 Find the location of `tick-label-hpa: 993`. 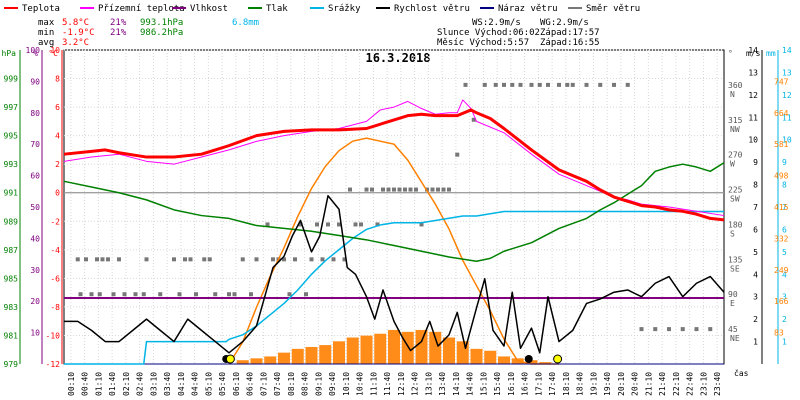

tick-label-hpa: 993 is located at coordinates (11, 164).